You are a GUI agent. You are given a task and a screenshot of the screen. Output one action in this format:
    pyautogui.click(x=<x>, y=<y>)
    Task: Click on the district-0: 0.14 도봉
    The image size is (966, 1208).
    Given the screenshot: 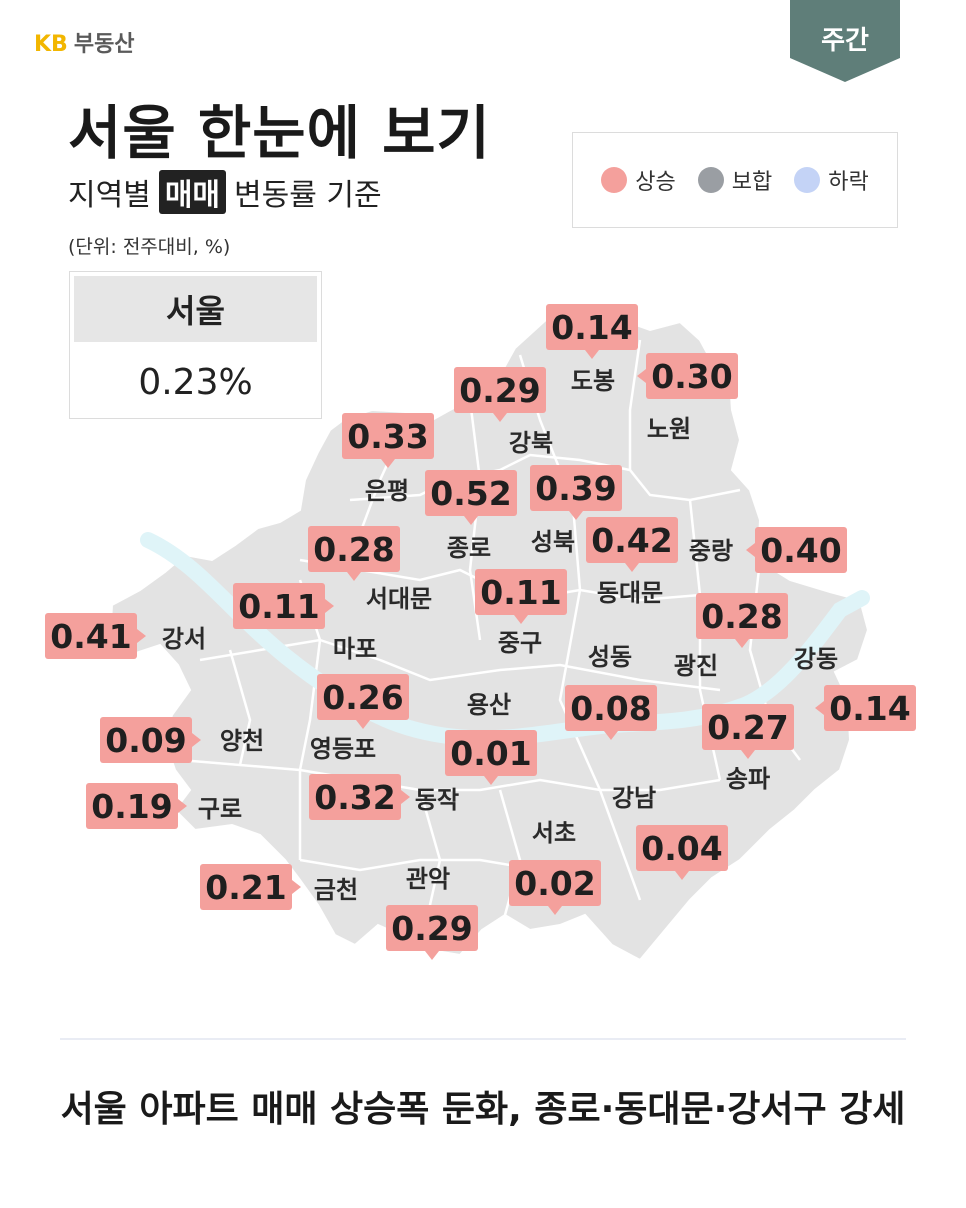 What is the action you would take?
    pyautogui.click(x=592, y=349)
    